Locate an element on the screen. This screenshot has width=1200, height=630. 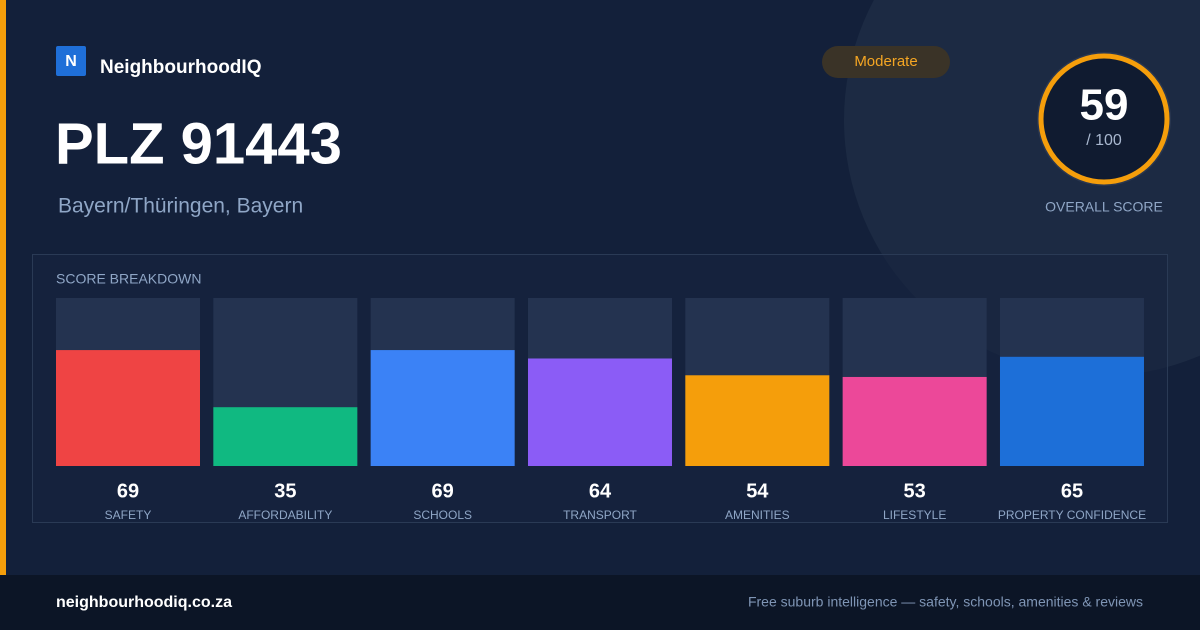
value-label: 53 is located at coordinates (915, 491).